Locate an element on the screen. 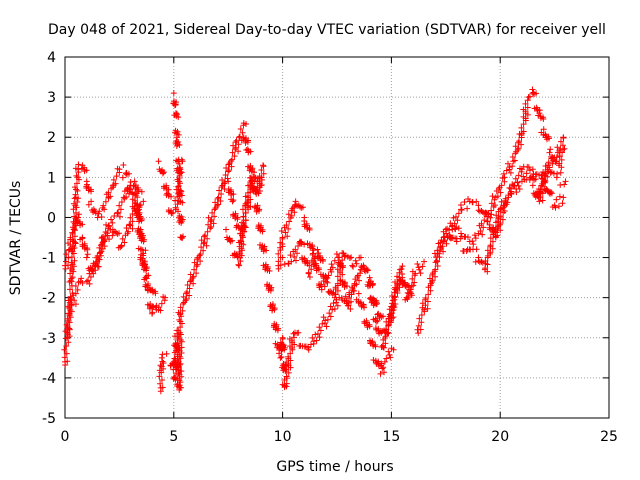  y-tick-label: -5 is located at coordinates (49, 419).